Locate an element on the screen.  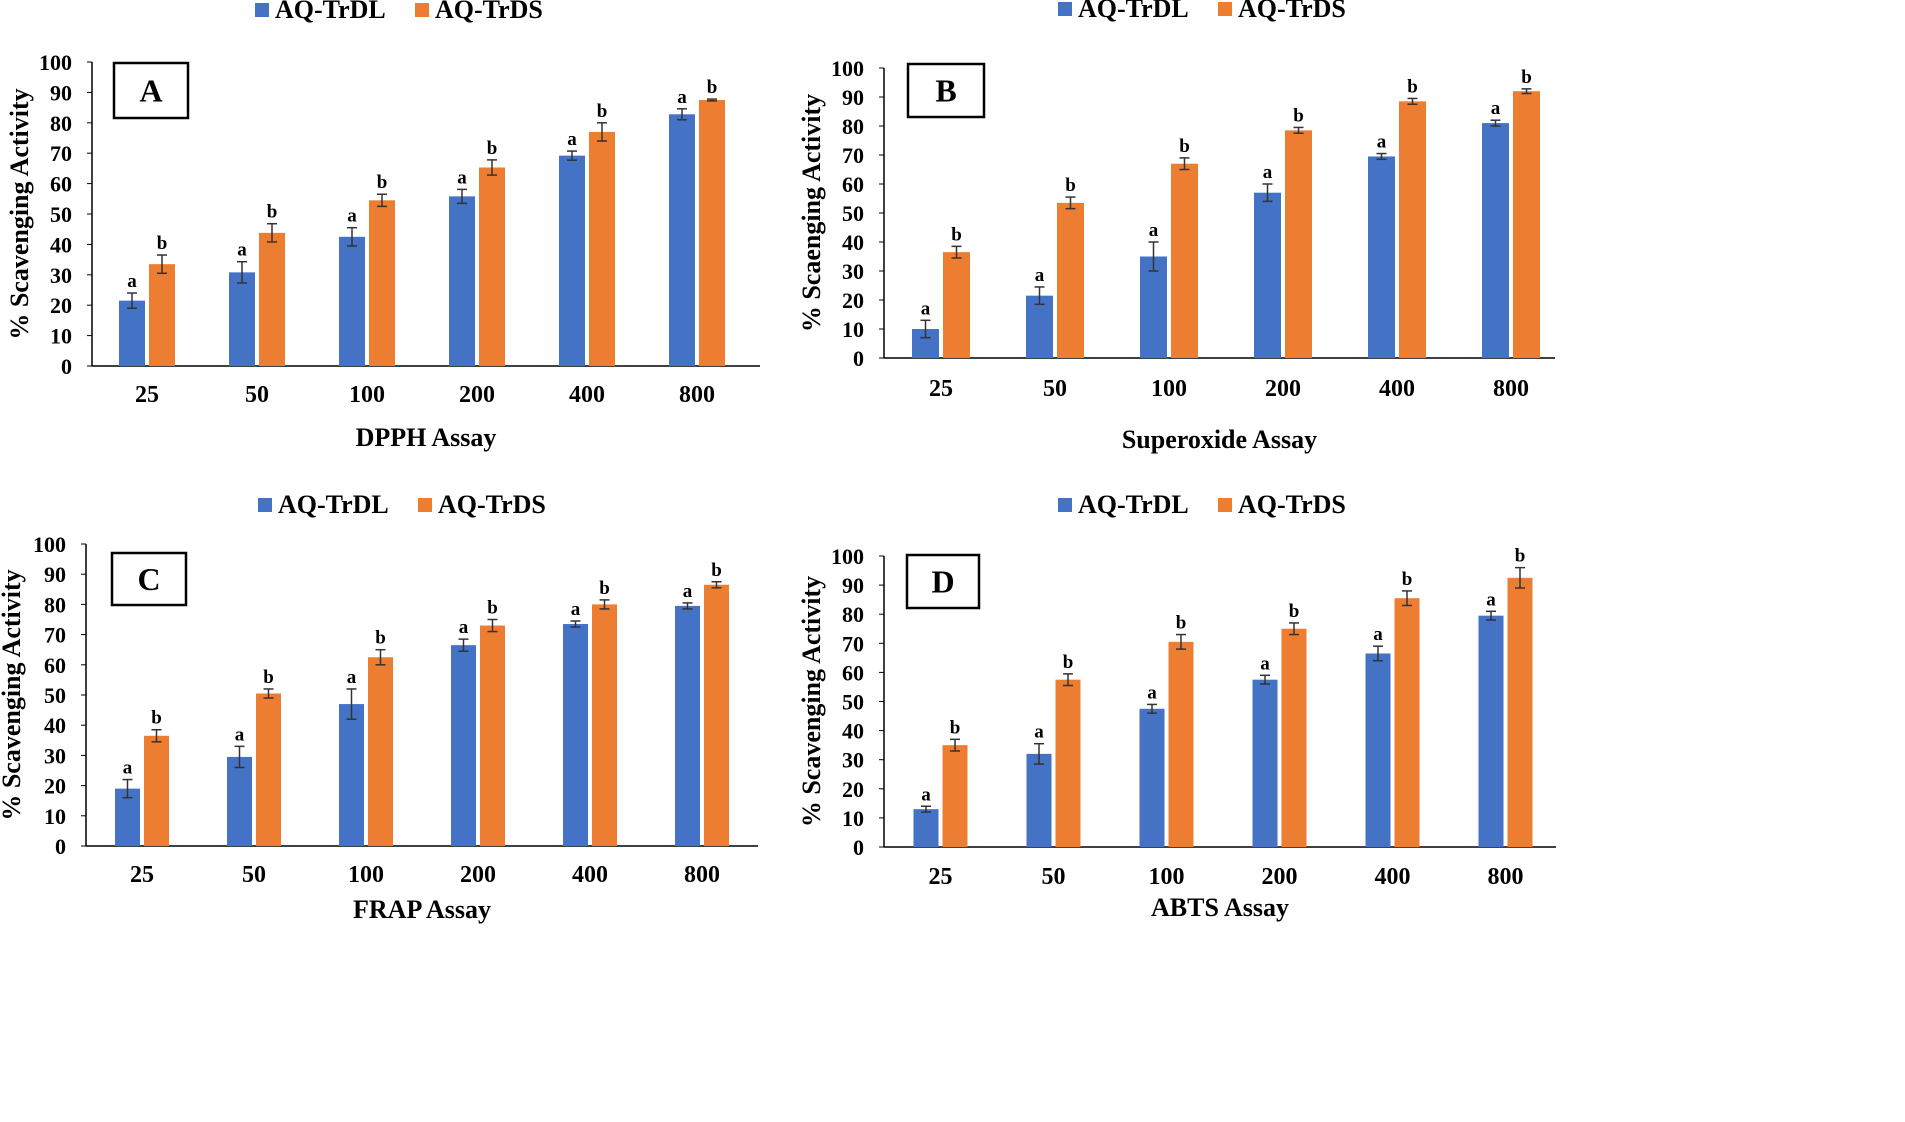
panel-label: B is located at coordinates (945, 91).